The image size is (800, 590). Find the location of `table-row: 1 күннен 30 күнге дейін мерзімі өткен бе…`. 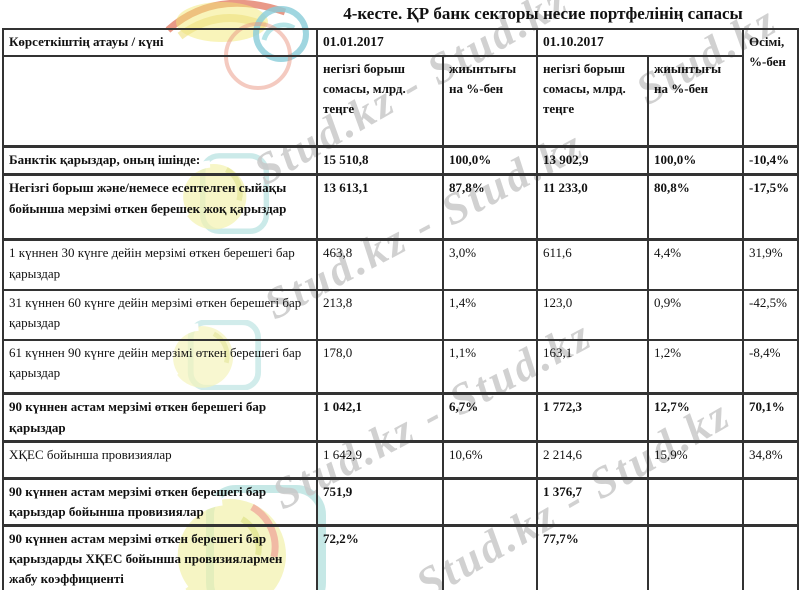

table-row: 1 күннен 30 күнге дейін мерзімі өткен бе… is located at coordinates (400, 264).